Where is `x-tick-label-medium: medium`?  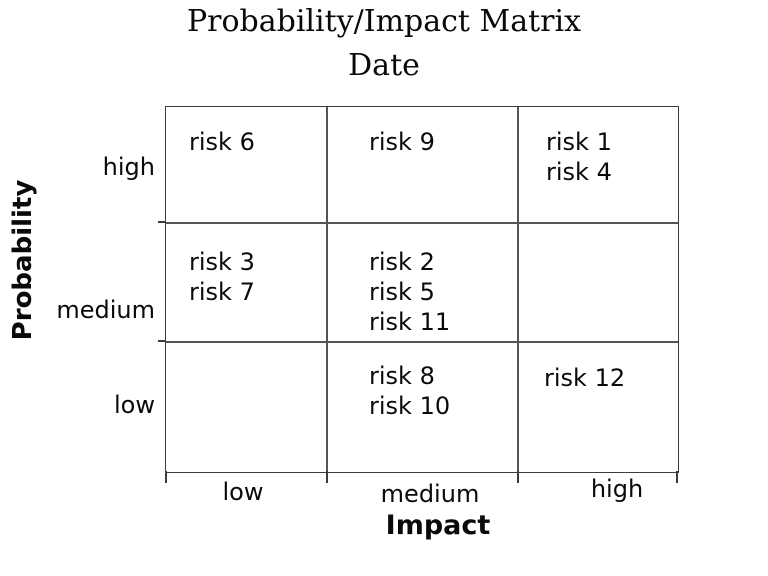 x-tick-label-medium: medium is located at coordinates (430, 494).